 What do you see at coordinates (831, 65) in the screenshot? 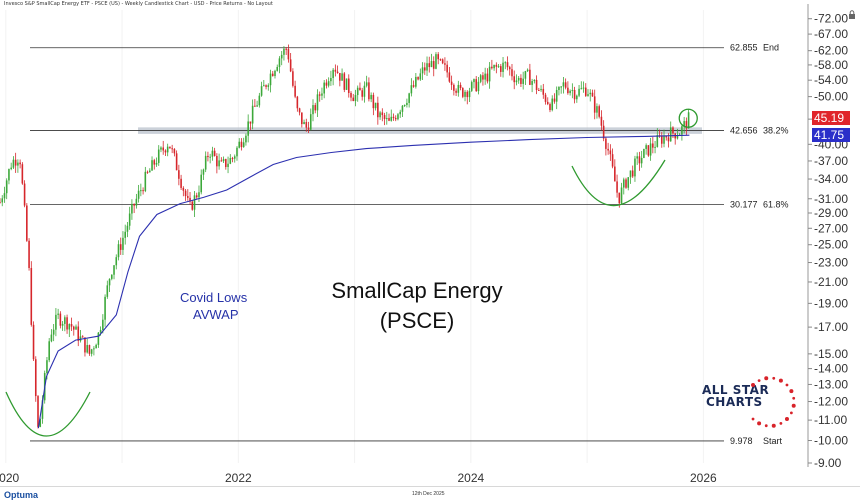
I see `y-tick-label: -58.00` at bounding box center [831, 65].